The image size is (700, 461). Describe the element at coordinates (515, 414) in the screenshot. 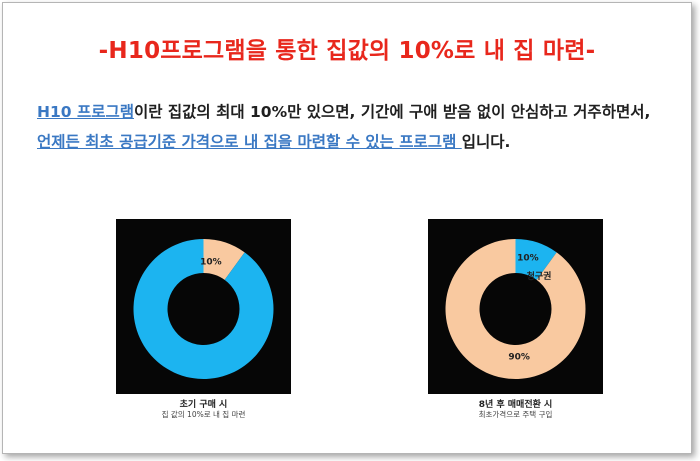

I see `conversion-subcaption: 최초가격으로 주택 구입` at that location.